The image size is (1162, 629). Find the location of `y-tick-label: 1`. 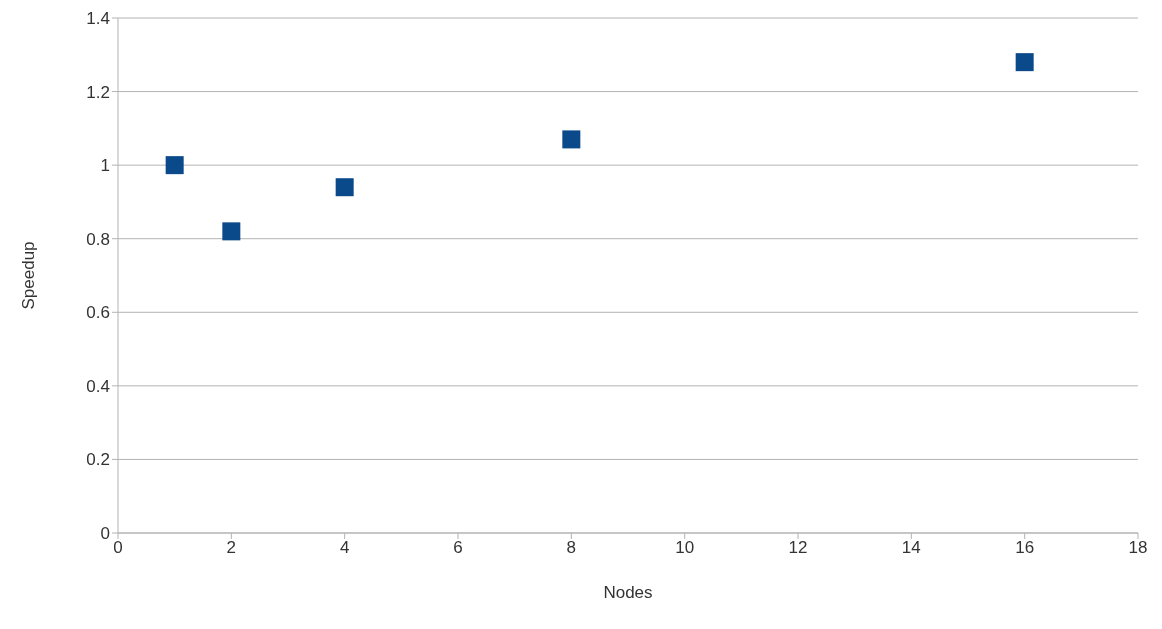

y-tick-label: 1 is located at coordinates (105, 166).